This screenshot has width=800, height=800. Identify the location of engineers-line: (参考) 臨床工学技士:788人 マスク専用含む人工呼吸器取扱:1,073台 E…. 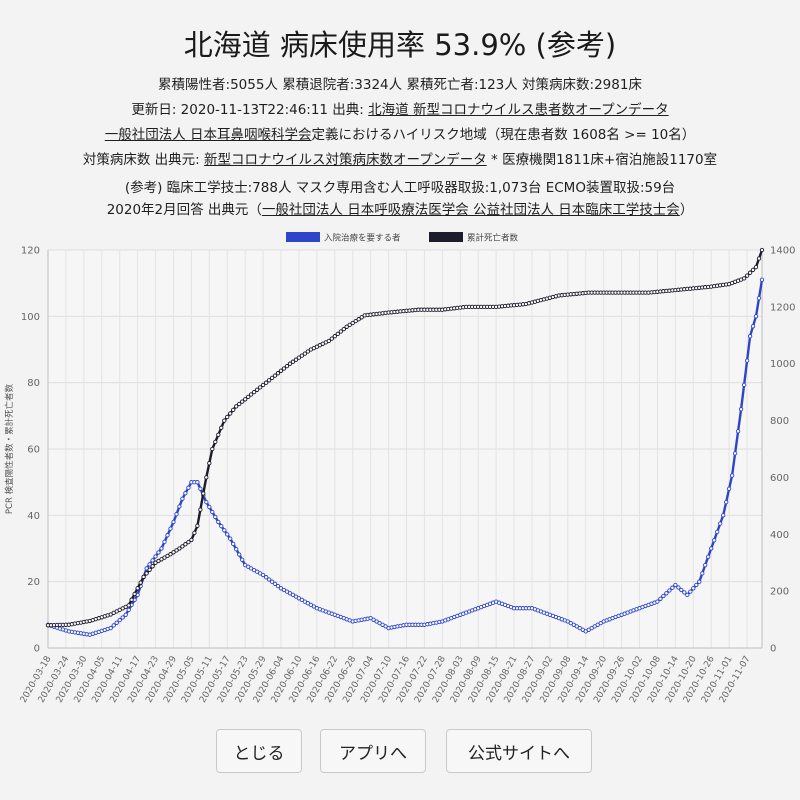
(400, 188).